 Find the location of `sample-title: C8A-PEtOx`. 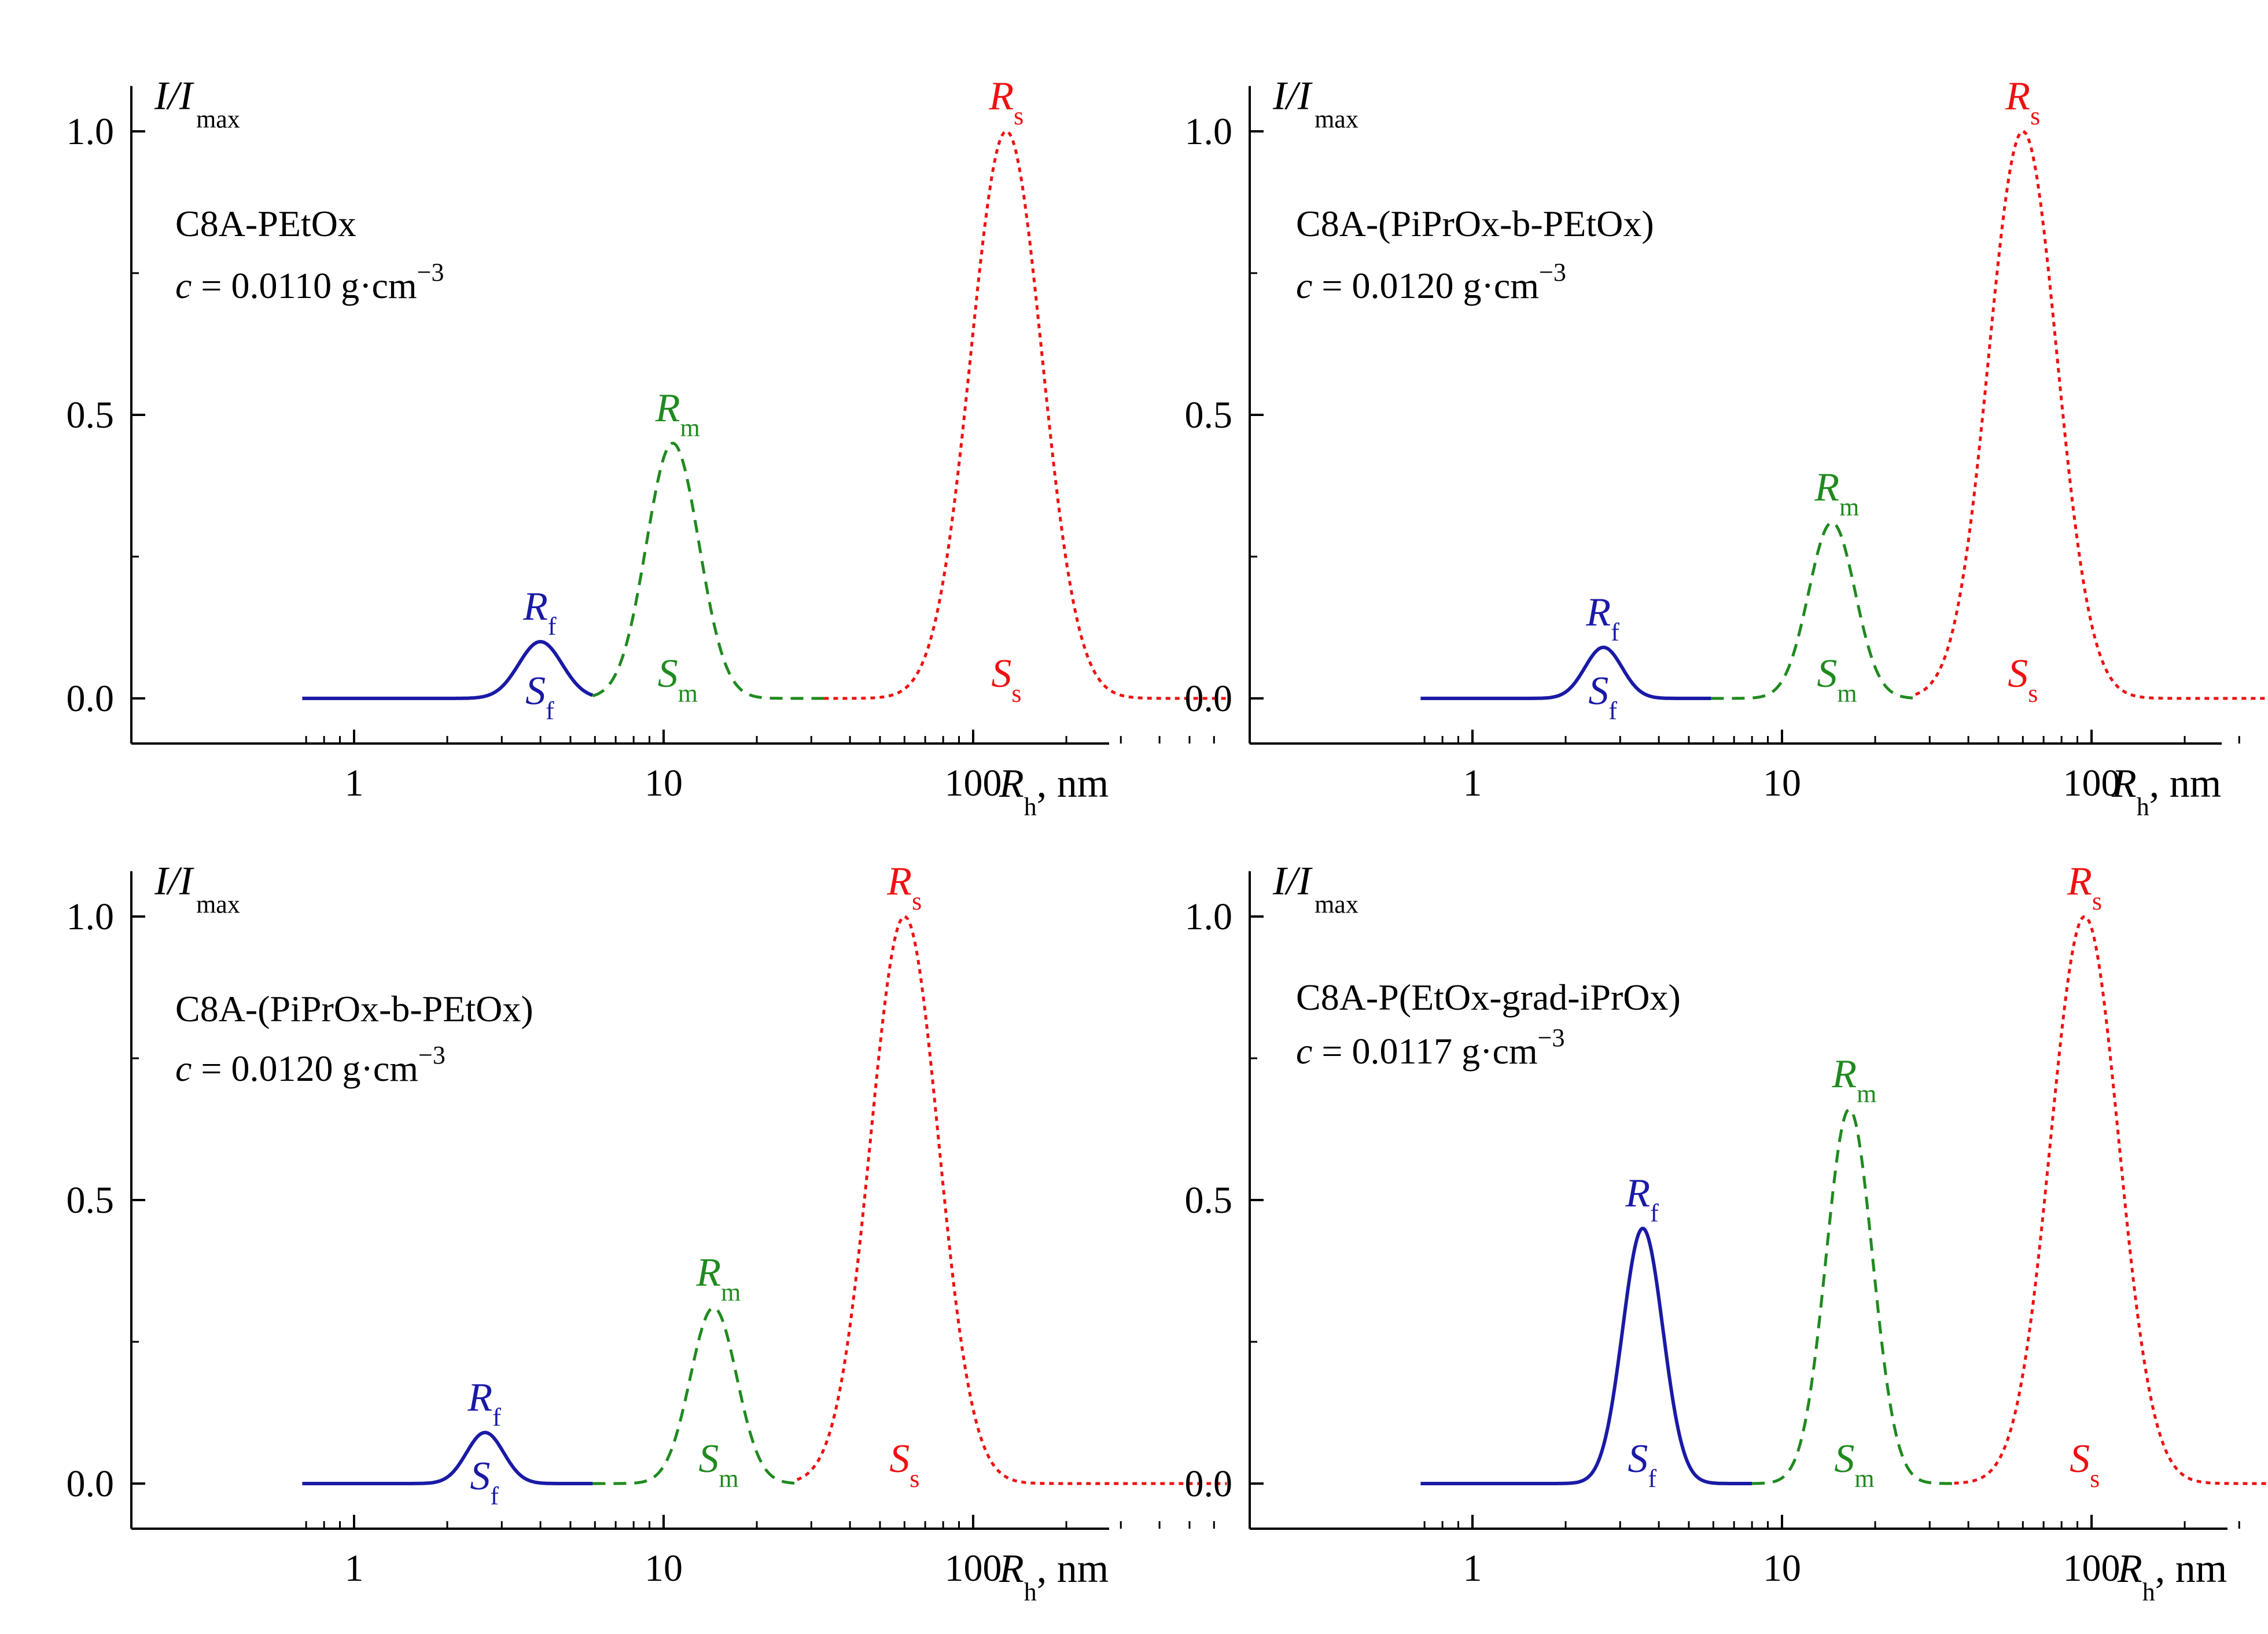

sample-title: C8A-PEtOx is located at coordinates (265, 224).